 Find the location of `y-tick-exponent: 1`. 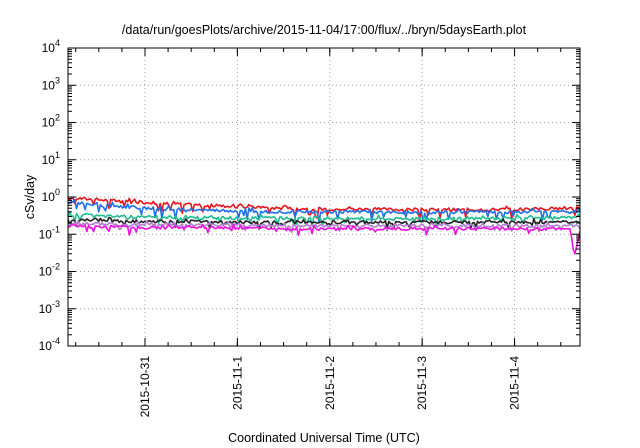

y-tick-exponent: 1 is located at coordinates (57, 155).